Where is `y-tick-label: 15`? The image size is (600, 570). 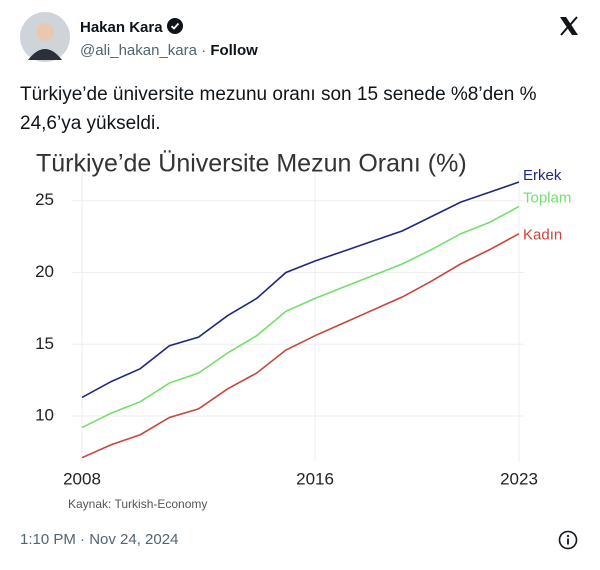 y-tick-label: 15 is located at coordinates (44, 343).